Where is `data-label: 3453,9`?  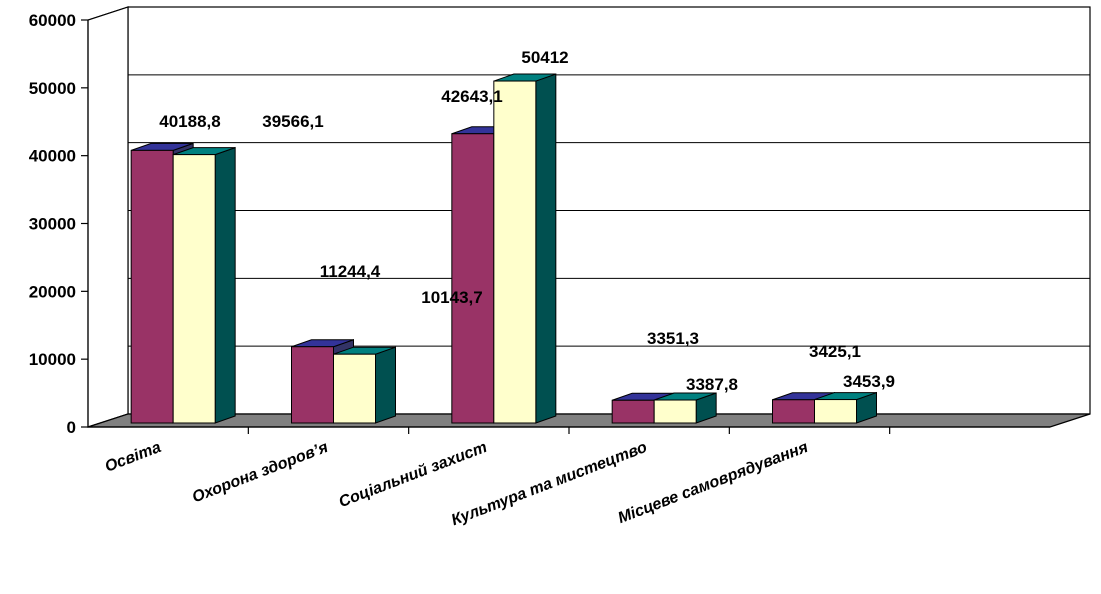 data-label: 3453,9 is located at coordinates (869, 381).